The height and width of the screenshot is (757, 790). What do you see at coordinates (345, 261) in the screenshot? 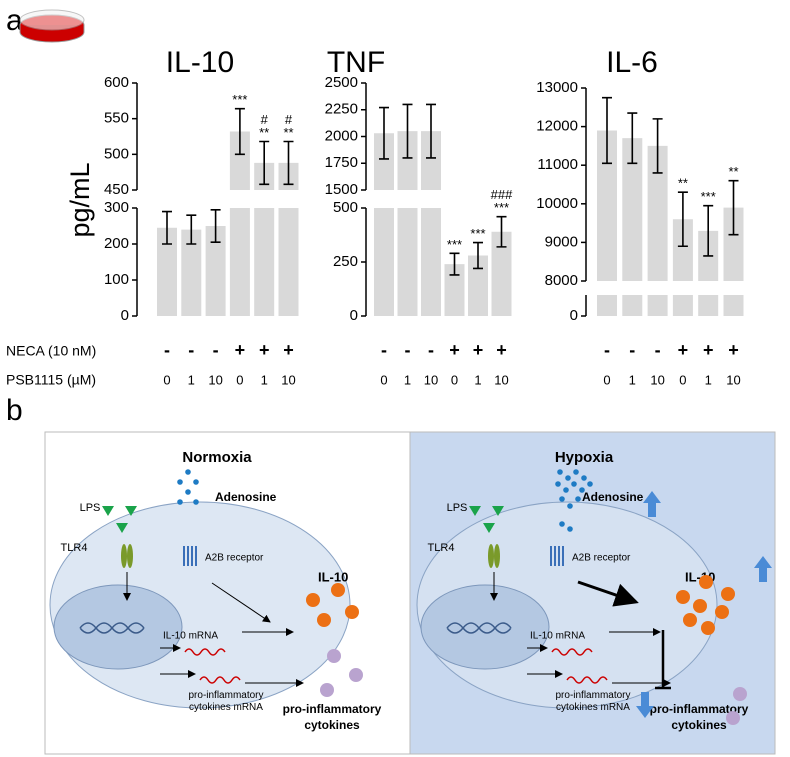
I see `y-tick-label: 250` at bounding box center [345, 261].